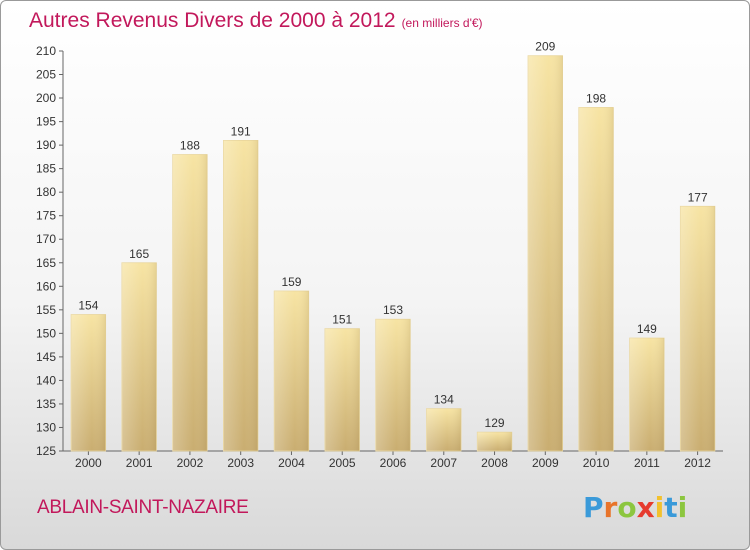  What do you see at coordinates (190, 463) in the screenshot?
I see `x-tick-label: 2002` at bounding box center [190, 463].